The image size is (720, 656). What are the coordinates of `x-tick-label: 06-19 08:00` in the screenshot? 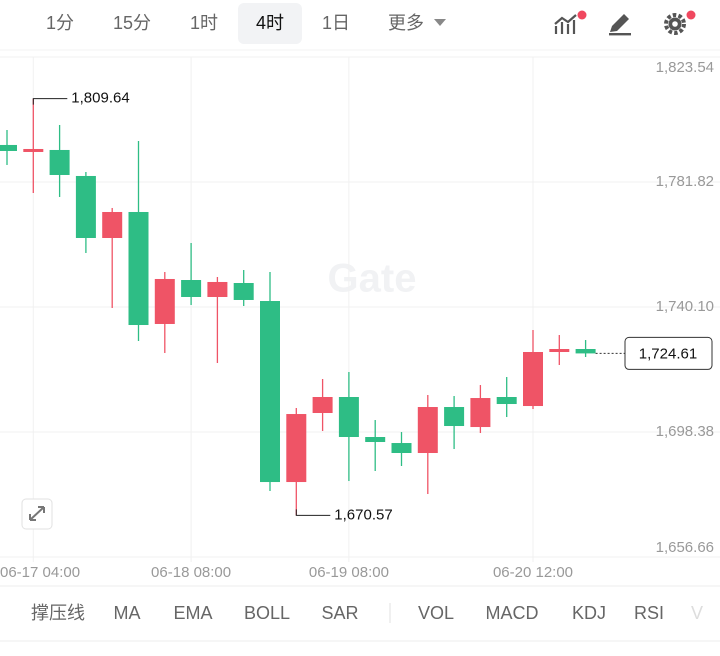 It's located at (349, 572).